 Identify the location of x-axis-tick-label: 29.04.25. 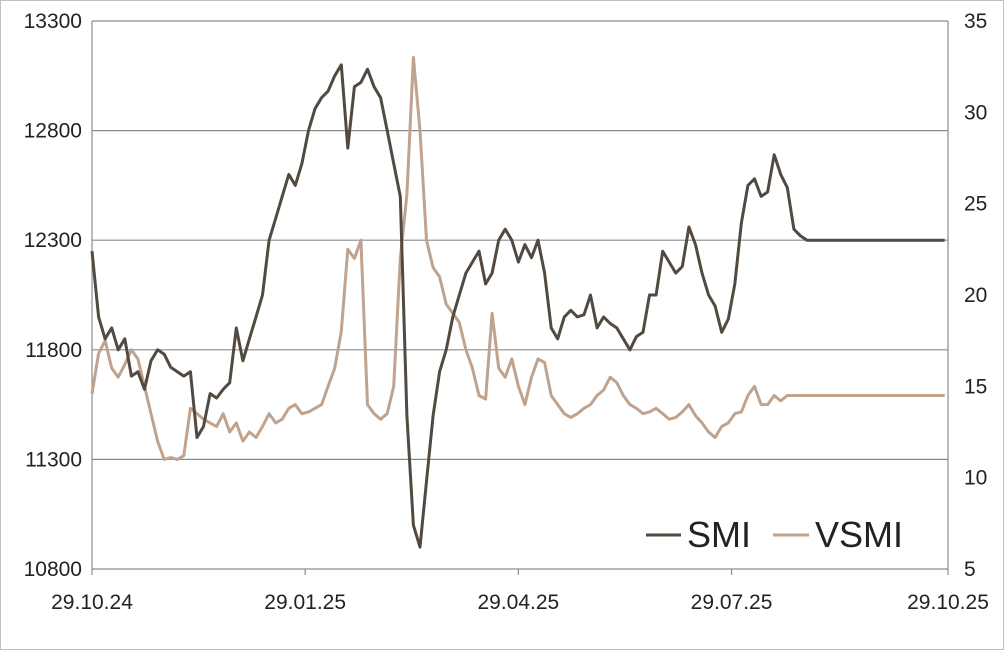
(518, 602).